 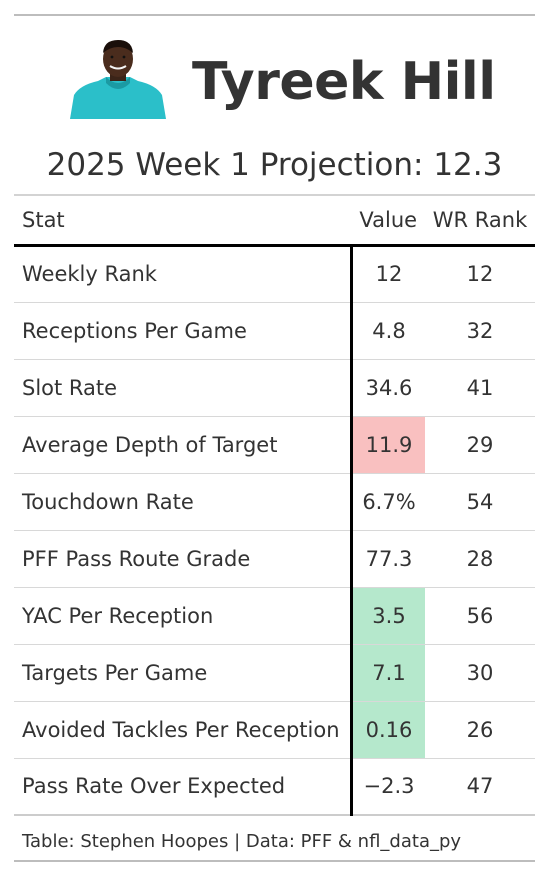 I want to click on bottom-rule, so click(x=274, y=861).